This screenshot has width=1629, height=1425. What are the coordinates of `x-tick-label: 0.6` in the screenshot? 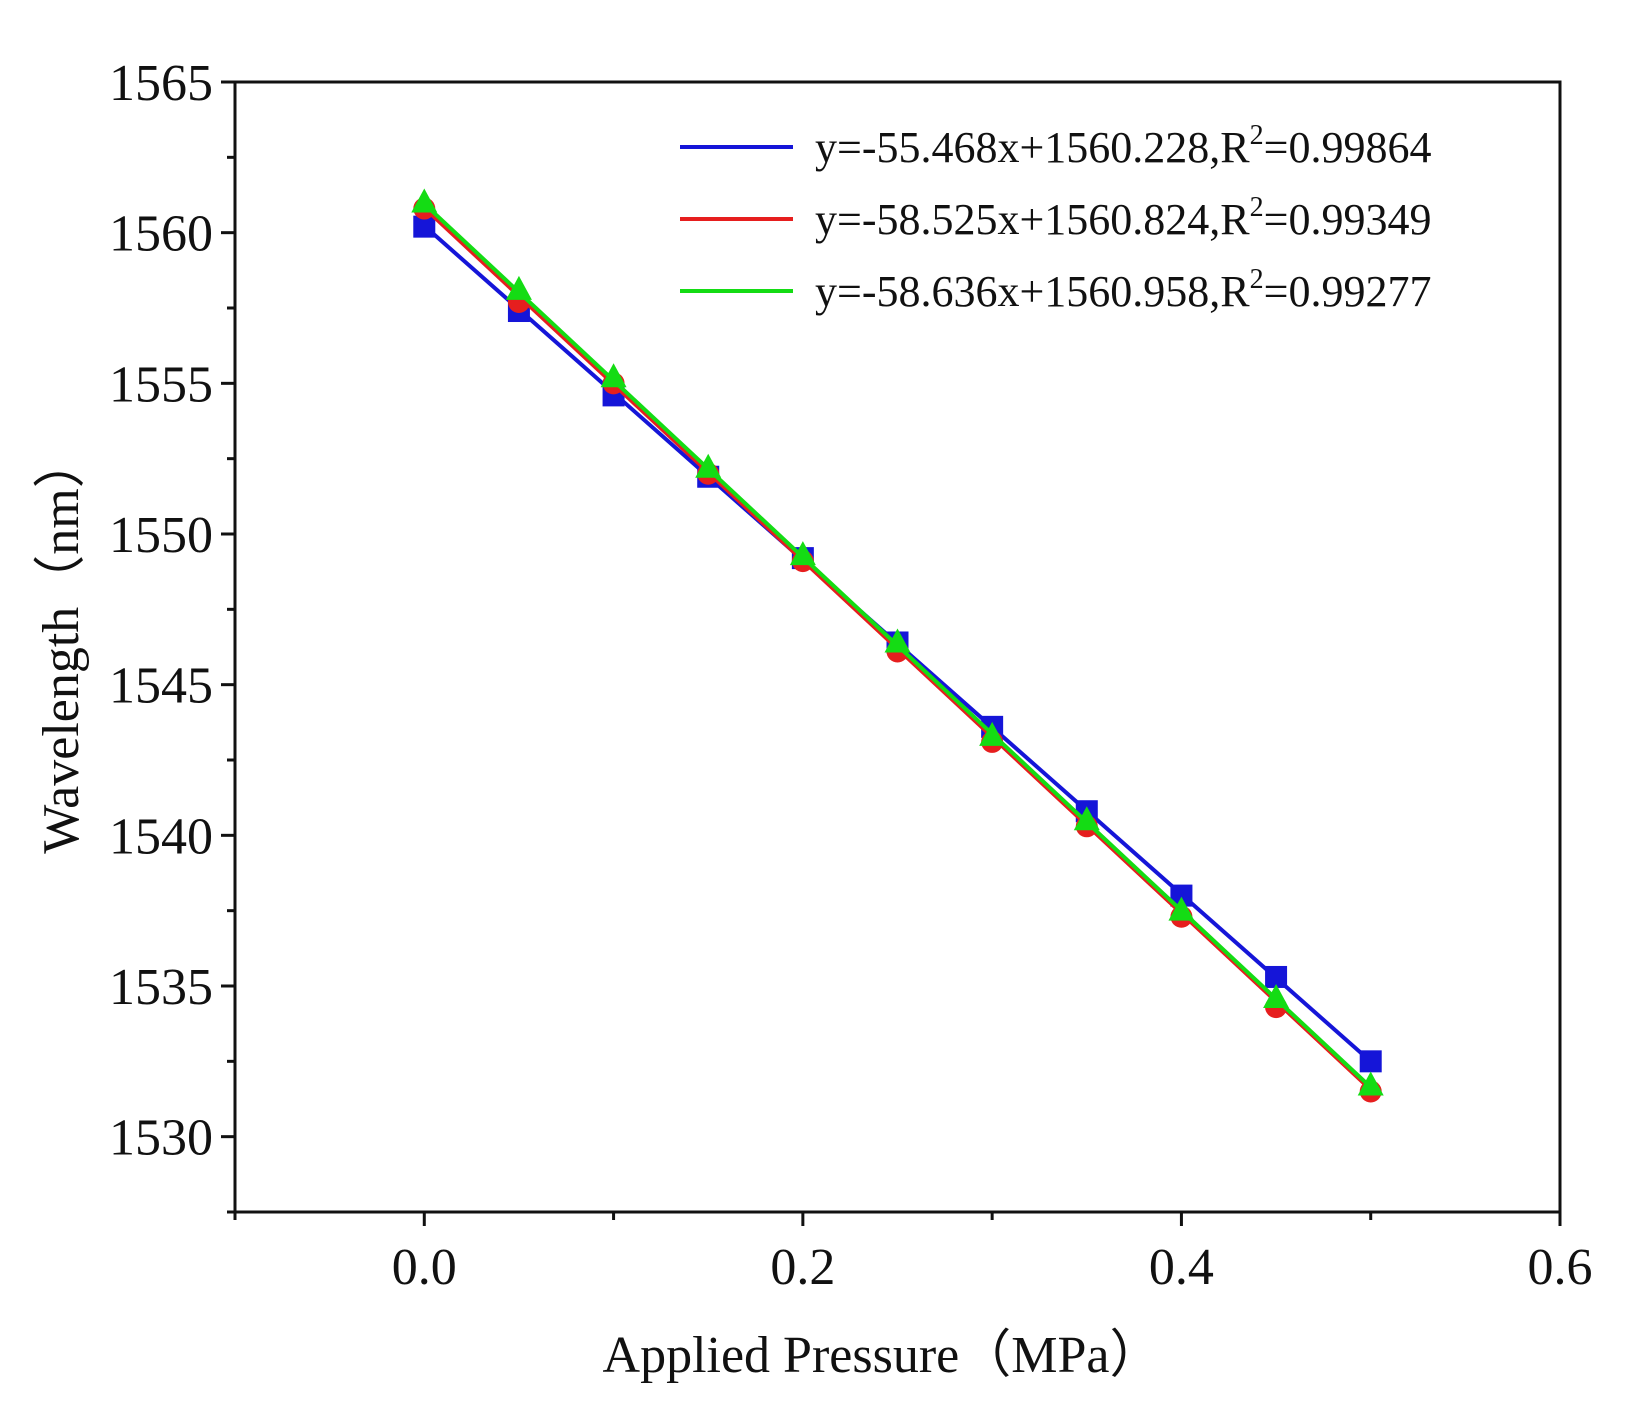 It's located at (1560, 1267).